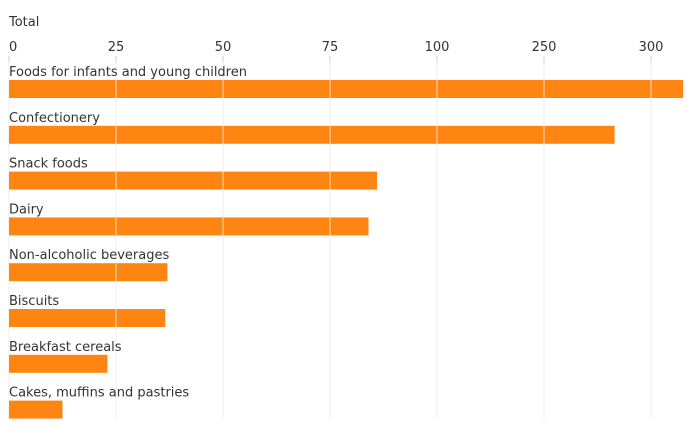 This screenshot has width=691, height=427. What do you see at coordinates (48, 164) in the screenshot?
I see `category-label: Snack foods` at bounding box center [48, 164].